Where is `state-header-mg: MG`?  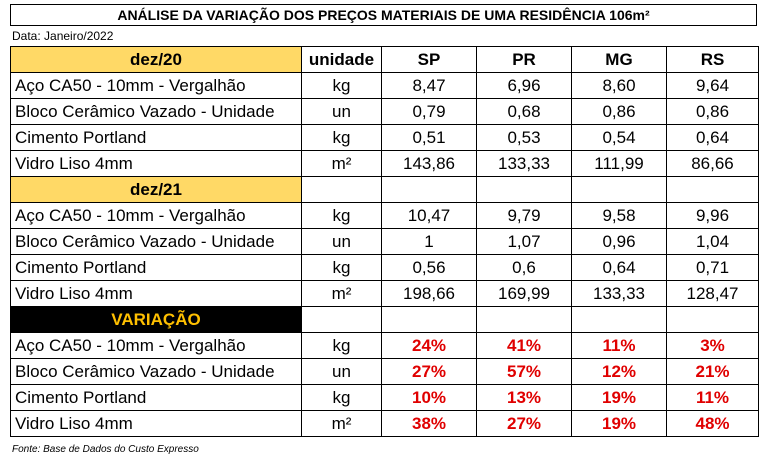 state-header-mg: MG is located at coordinates (619, 59).